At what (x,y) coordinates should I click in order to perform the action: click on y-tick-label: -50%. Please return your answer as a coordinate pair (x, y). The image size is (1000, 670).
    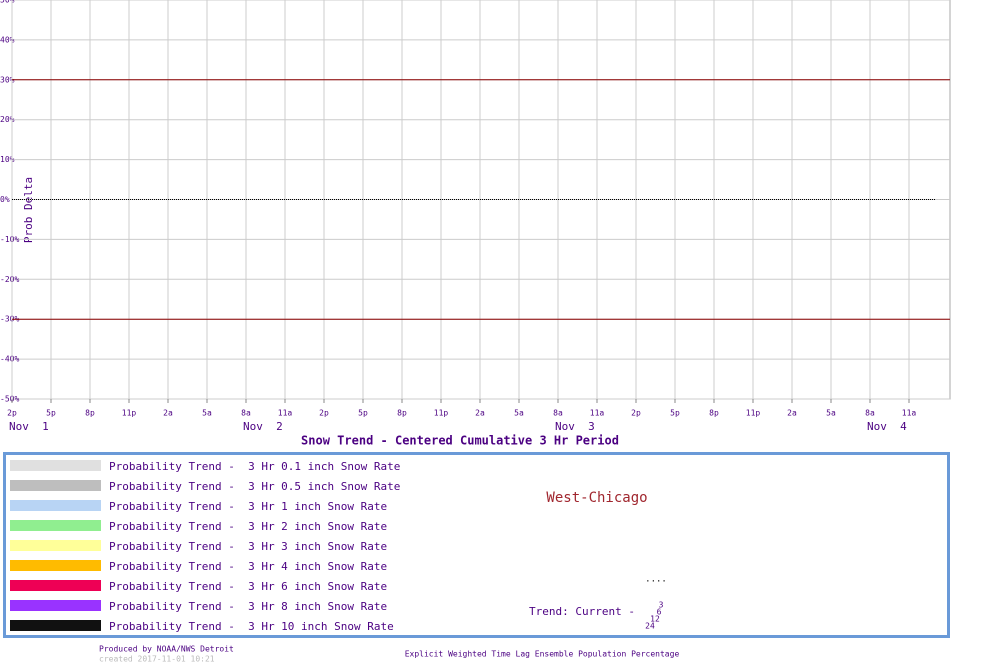
    Looking at the image, I should click on (9, 399).